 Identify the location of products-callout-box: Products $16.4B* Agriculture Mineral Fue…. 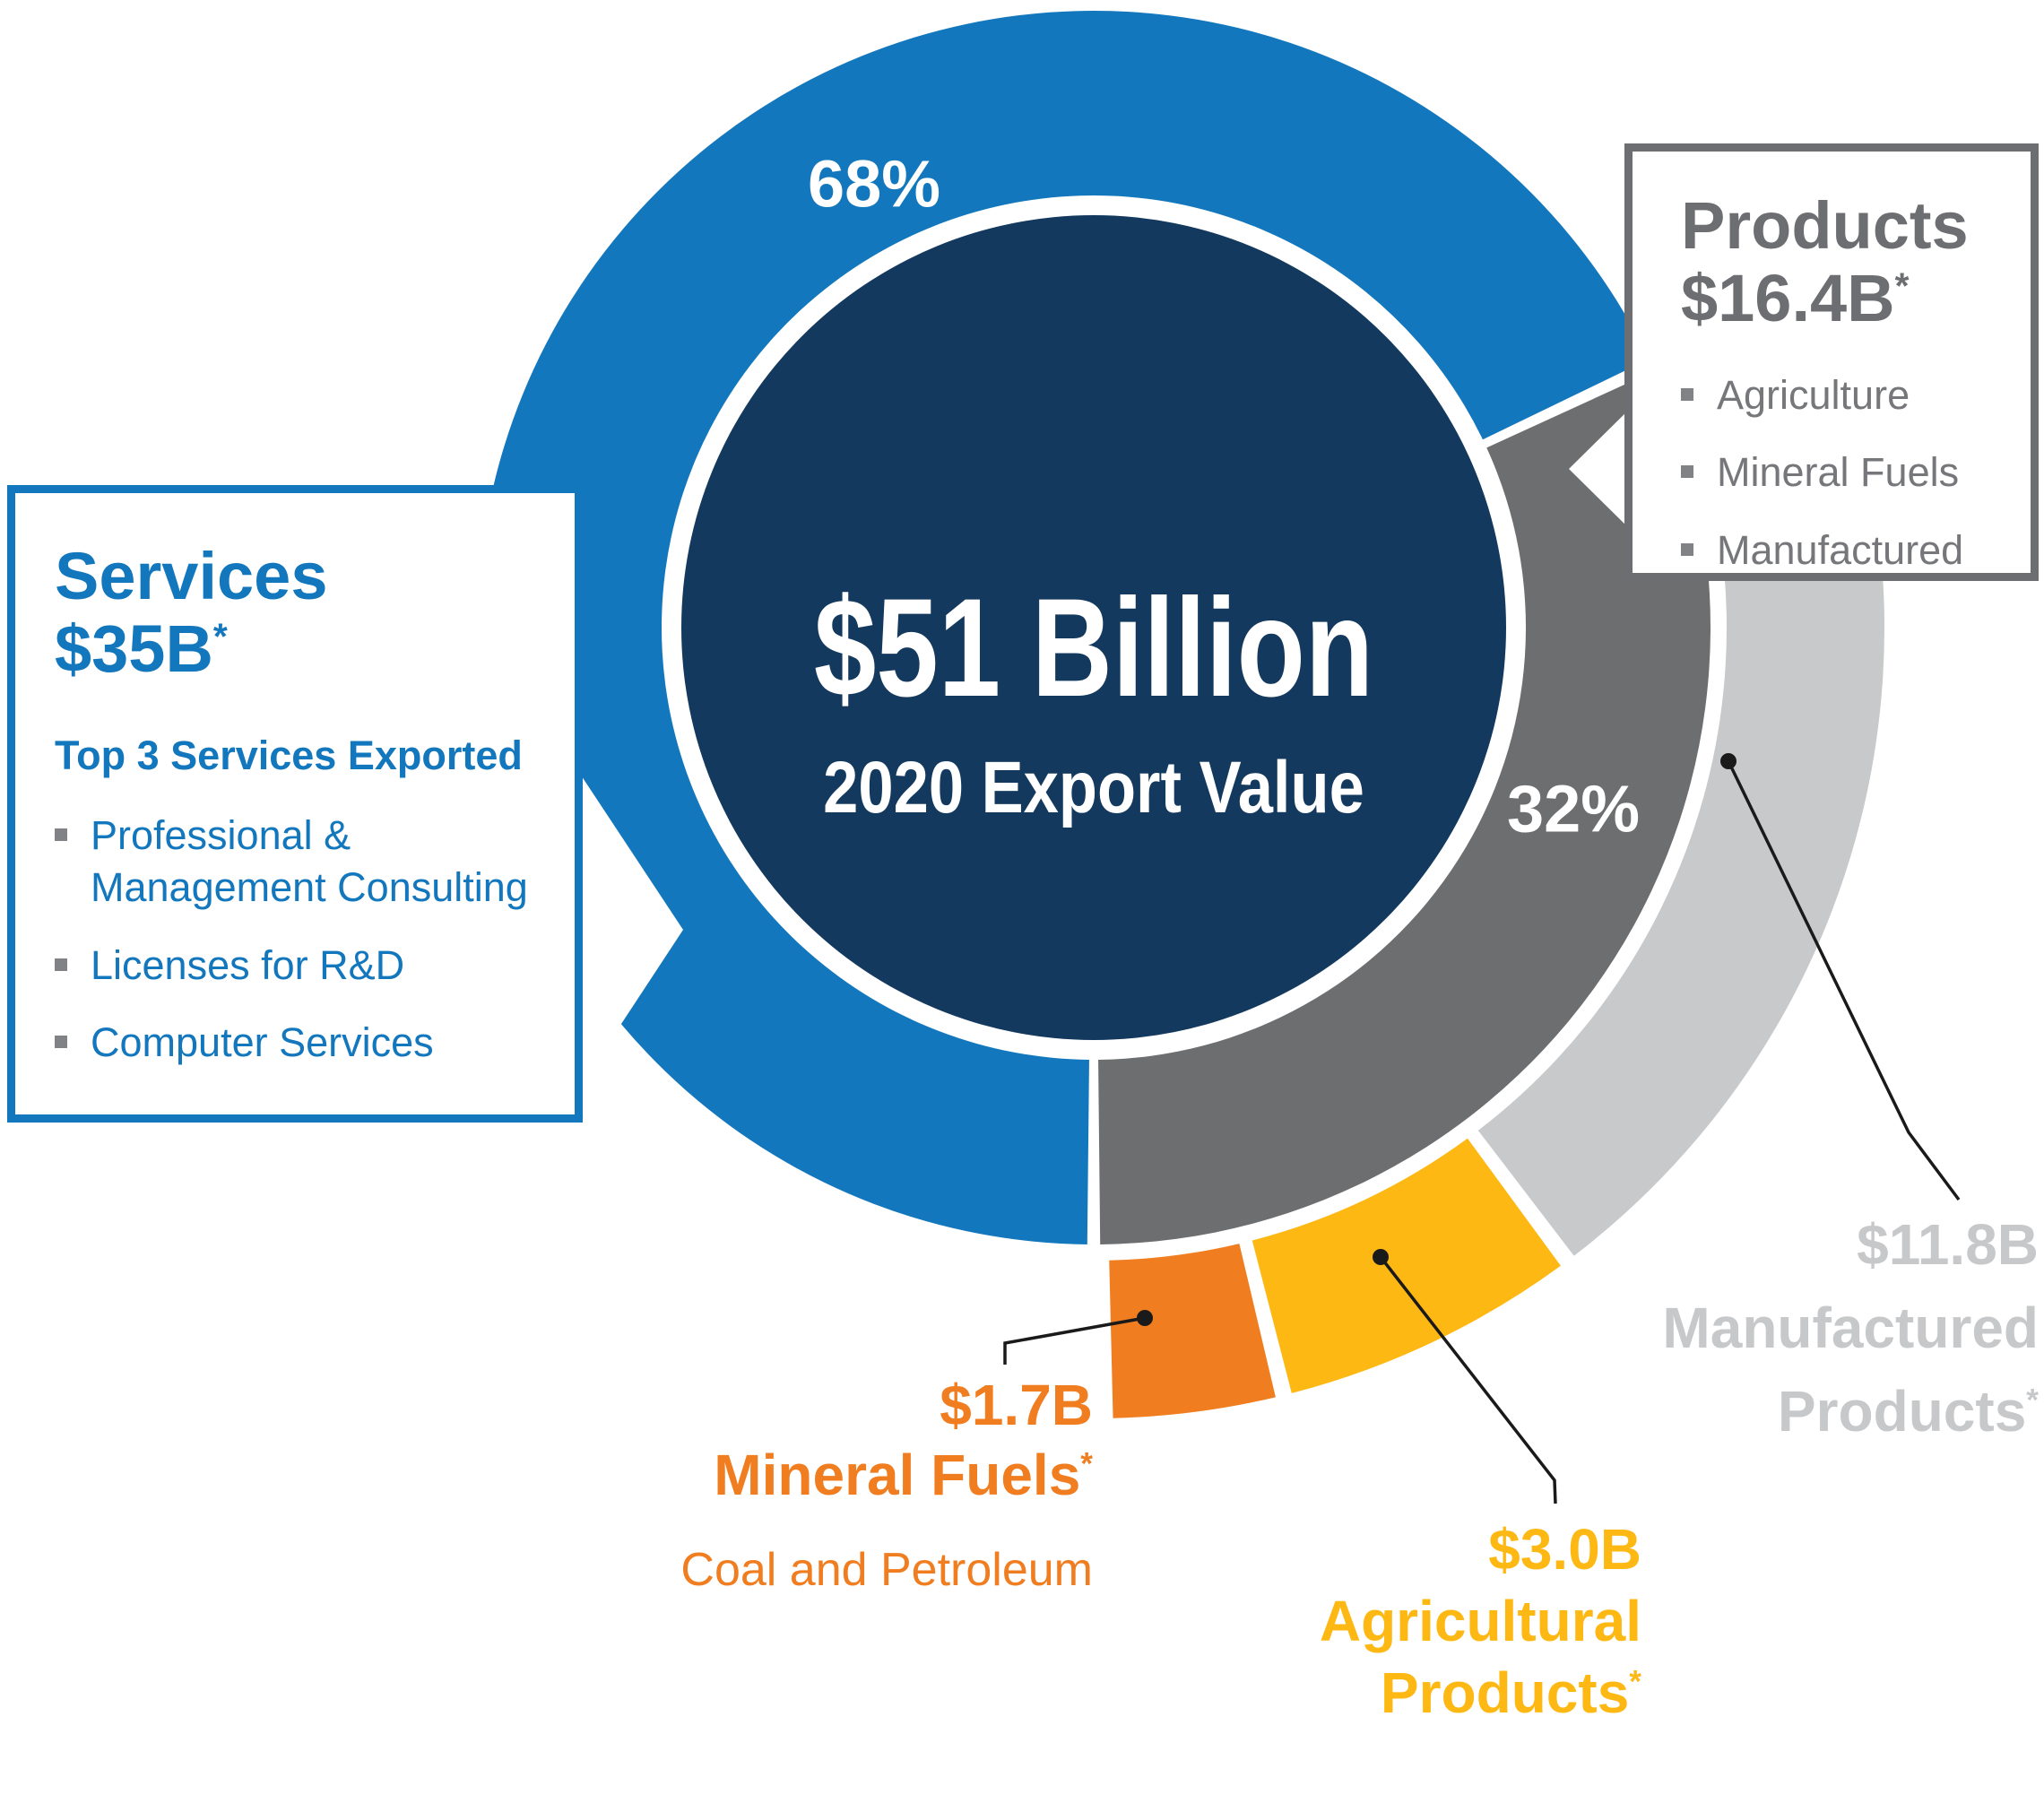
(1831, 362).